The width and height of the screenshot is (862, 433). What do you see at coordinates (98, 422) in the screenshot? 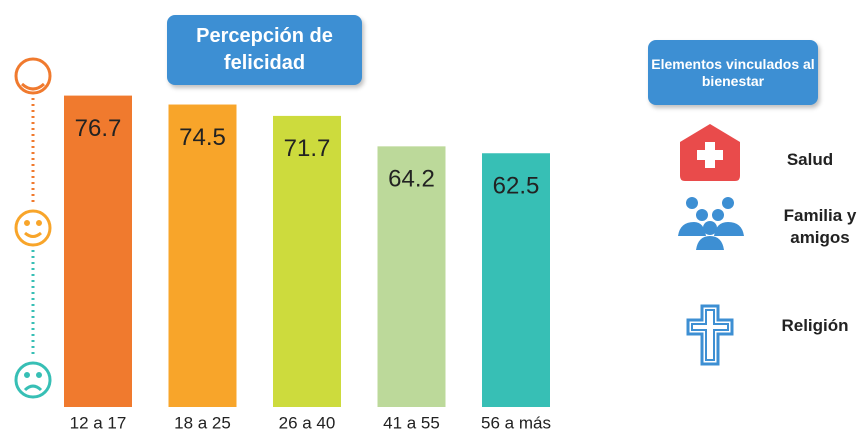
I see `x-tick-label: 12 a 17` at bounding box center [98, 422].